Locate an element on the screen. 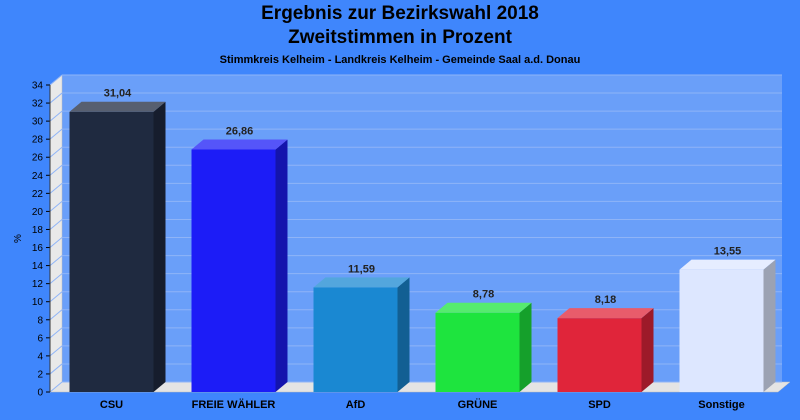 This screenshot has height=420, width=800. plot-side-wall is located at coordinates (56, 233).